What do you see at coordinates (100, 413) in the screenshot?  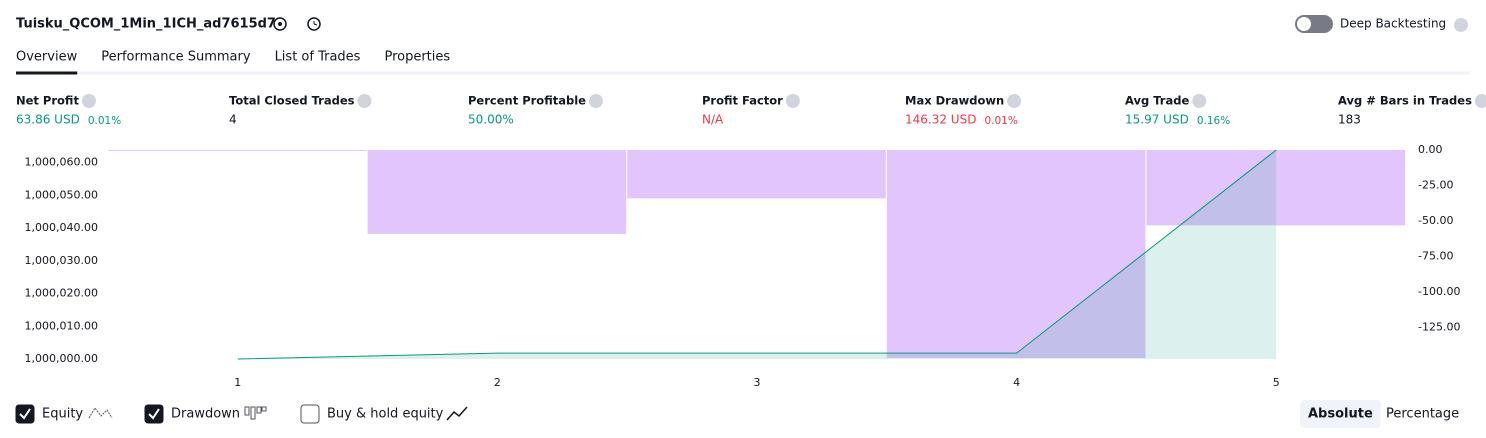 I see `equity-icon` at bounding box center [100, 413].